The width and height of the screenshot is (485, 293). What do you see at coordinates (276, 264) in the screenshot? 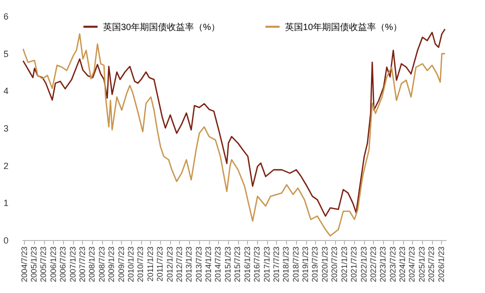
I see `x-tick-label: 2017/7/23` at bounding box center [276, 264].